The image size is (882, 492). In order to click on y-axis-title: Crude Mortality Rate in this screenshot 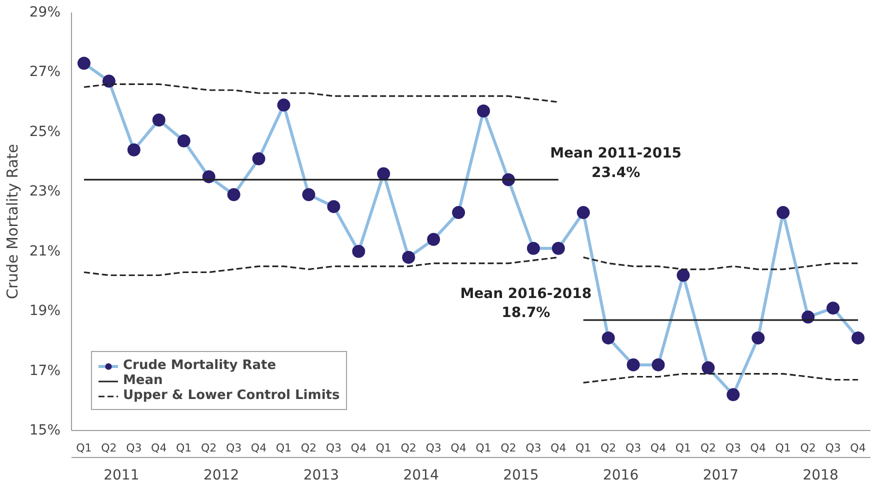, I will do `click(12, 222)`.